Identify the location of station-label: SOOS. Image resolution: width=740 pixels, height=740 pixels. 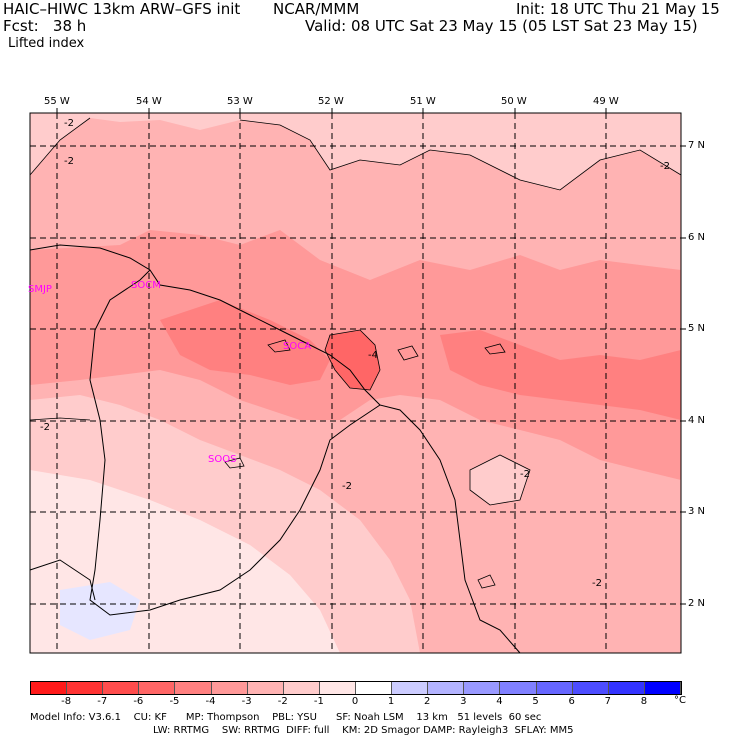
(222, 459).